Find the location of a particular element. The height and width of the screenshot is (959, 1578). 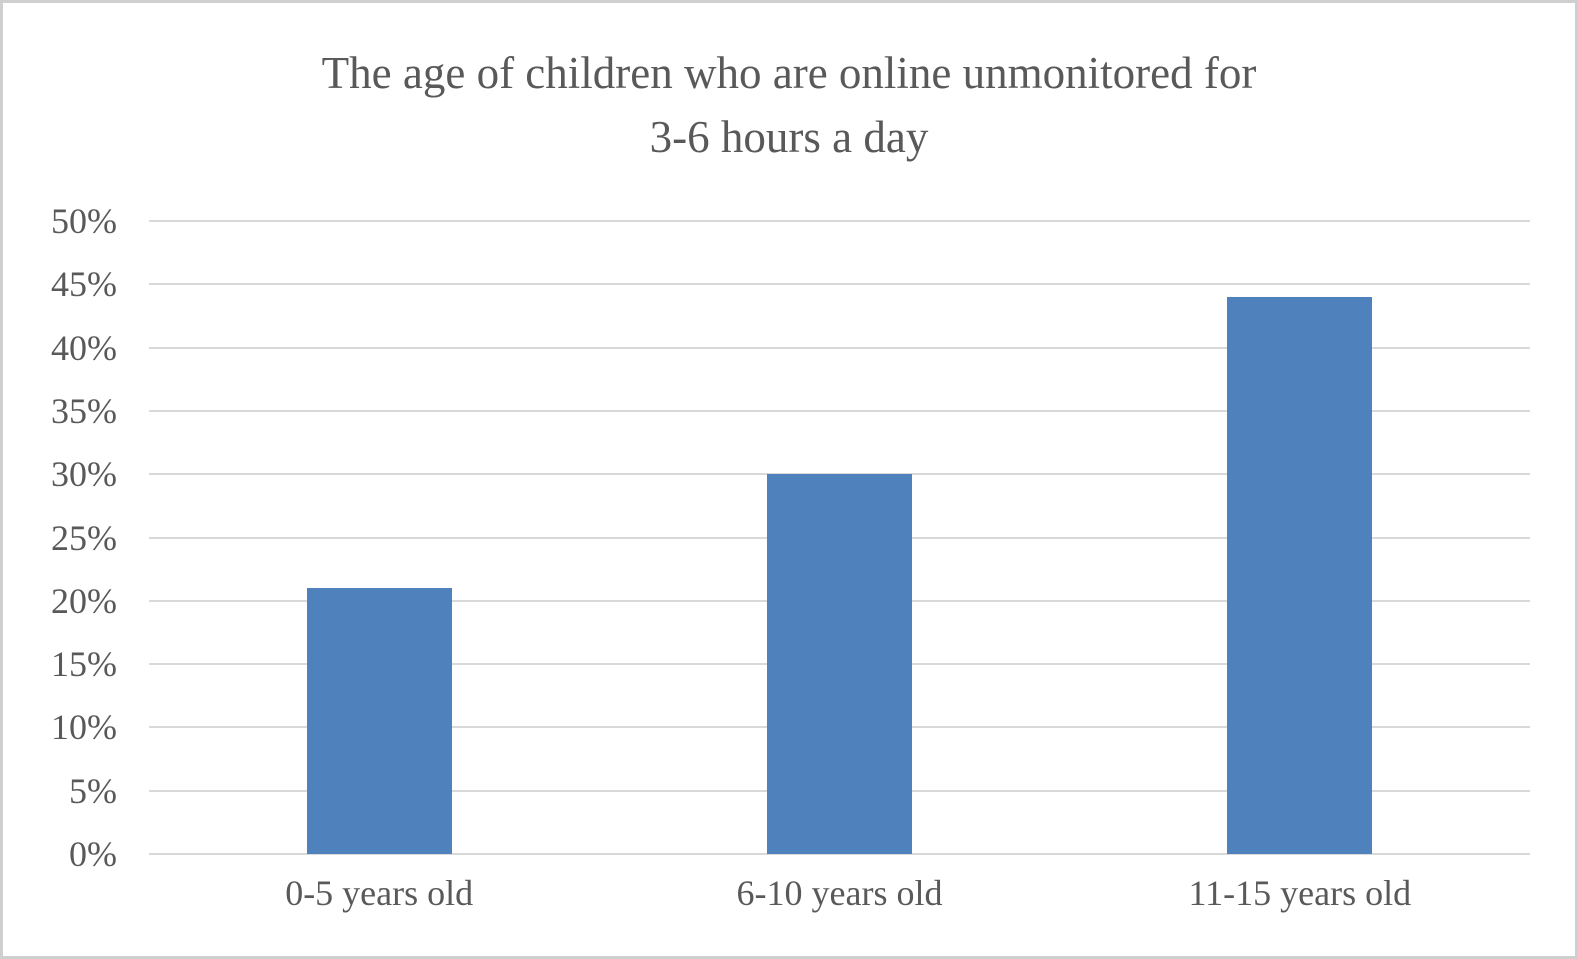

y-tick-label: 5% is located at coordinates (93, 790).